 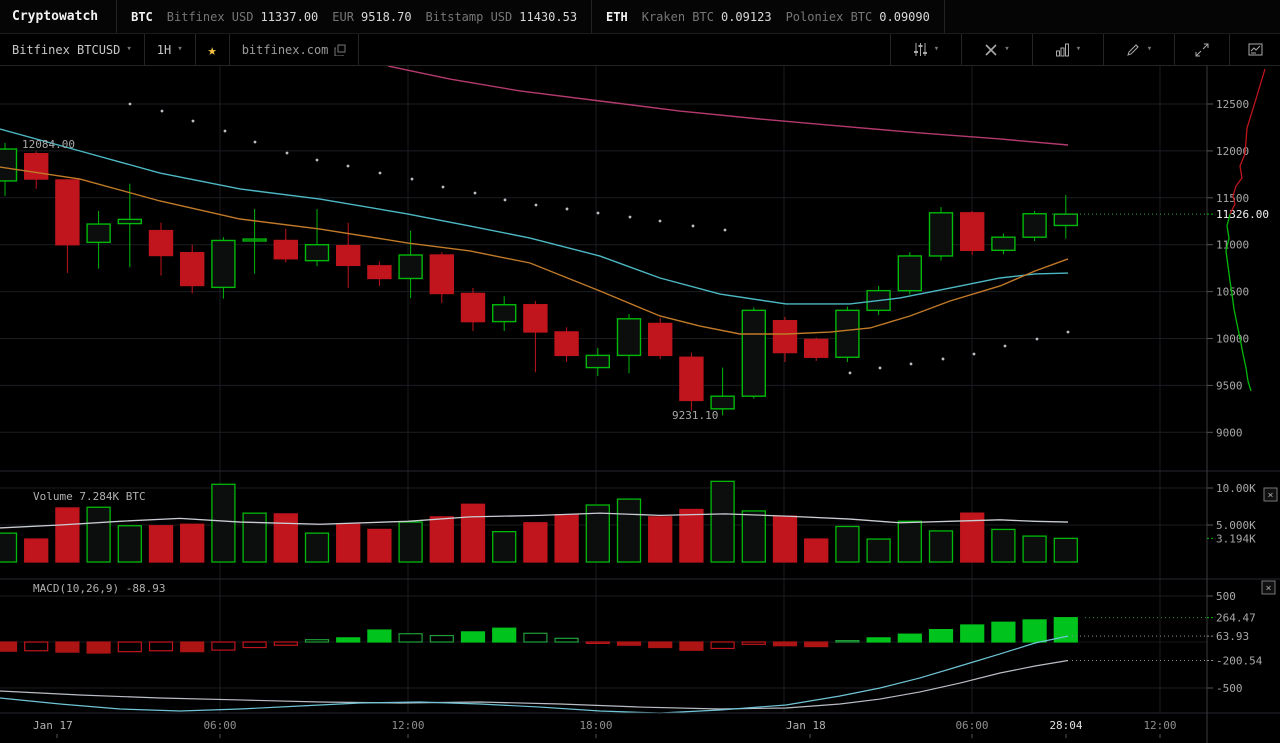 I want to click on ticker-quote: Bitfinex USD 11337.00, so click(x=242, y=16).